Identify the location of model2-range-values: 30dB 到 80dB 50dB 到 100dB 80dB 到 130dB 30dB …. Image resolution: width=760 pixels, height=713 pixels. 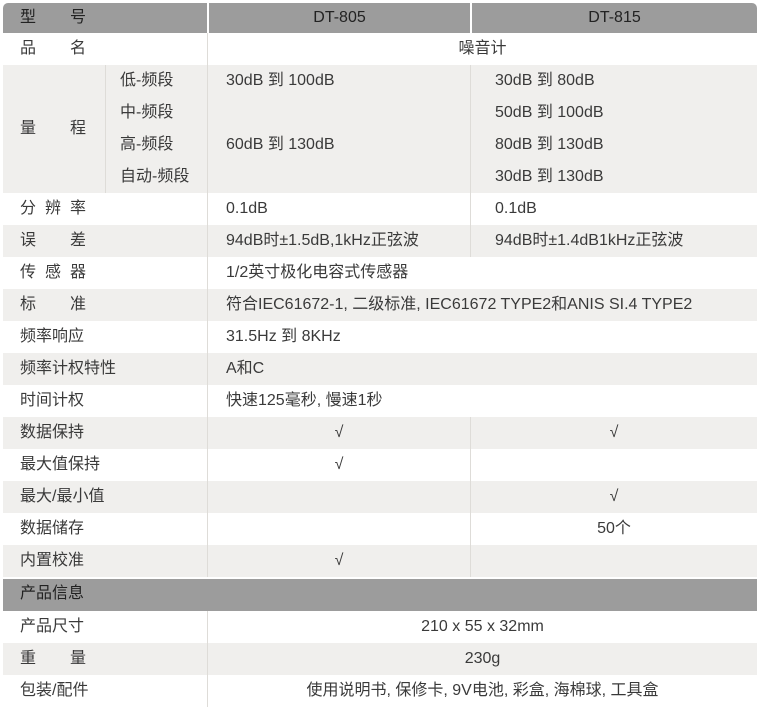
(613, 129).